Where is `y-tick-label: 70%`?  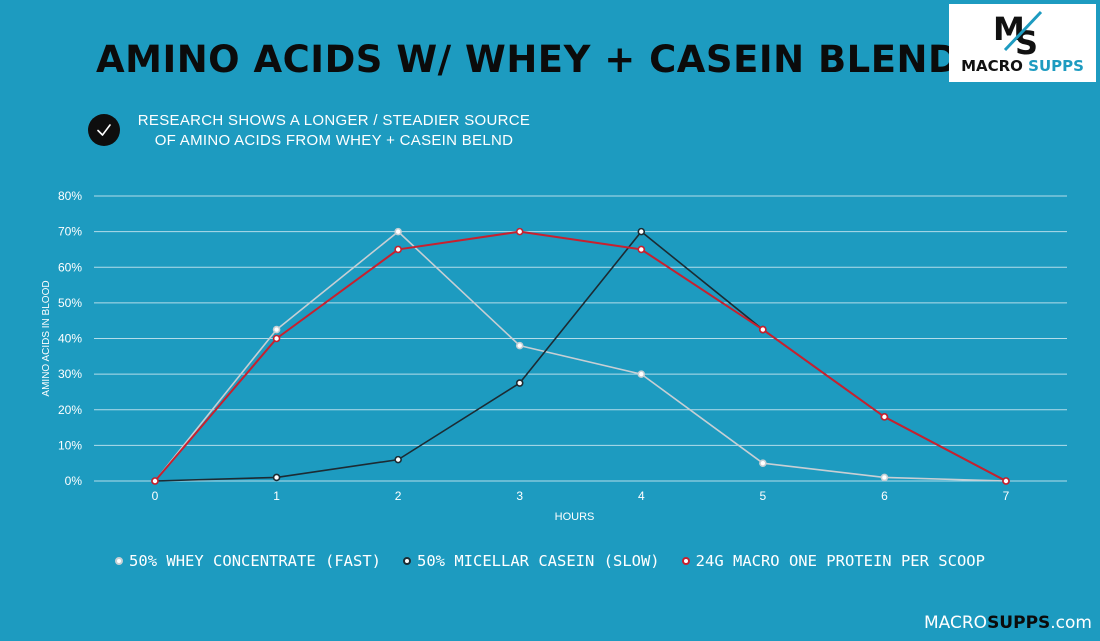 y-tick-label: 70% is located at coordinates (70, 232).